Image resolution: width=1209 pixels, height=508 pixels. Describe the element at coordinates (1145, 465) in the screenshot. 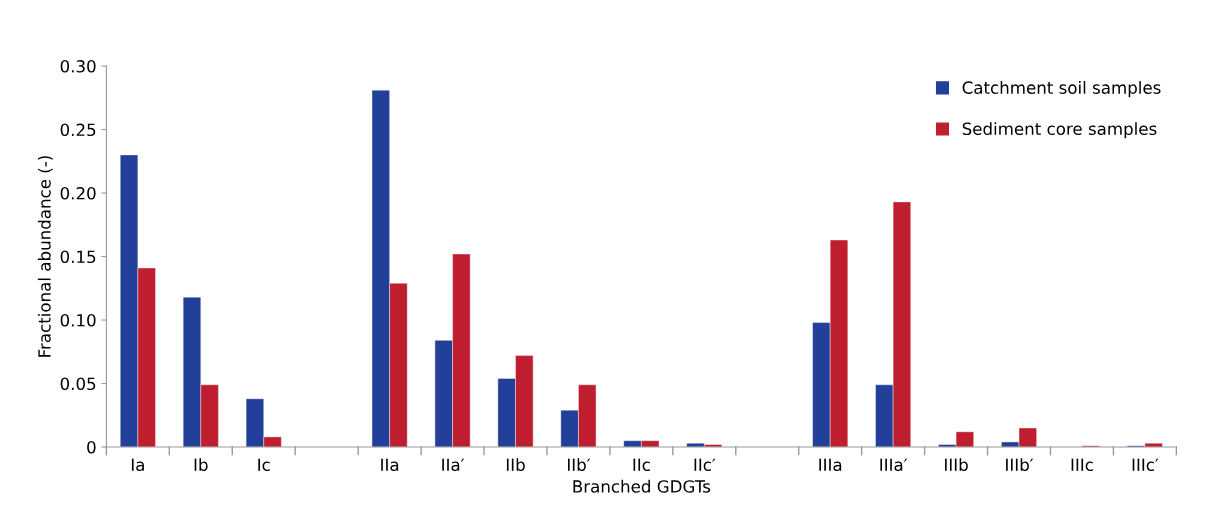

I see `x-tick-label: IIIc′` at that location.